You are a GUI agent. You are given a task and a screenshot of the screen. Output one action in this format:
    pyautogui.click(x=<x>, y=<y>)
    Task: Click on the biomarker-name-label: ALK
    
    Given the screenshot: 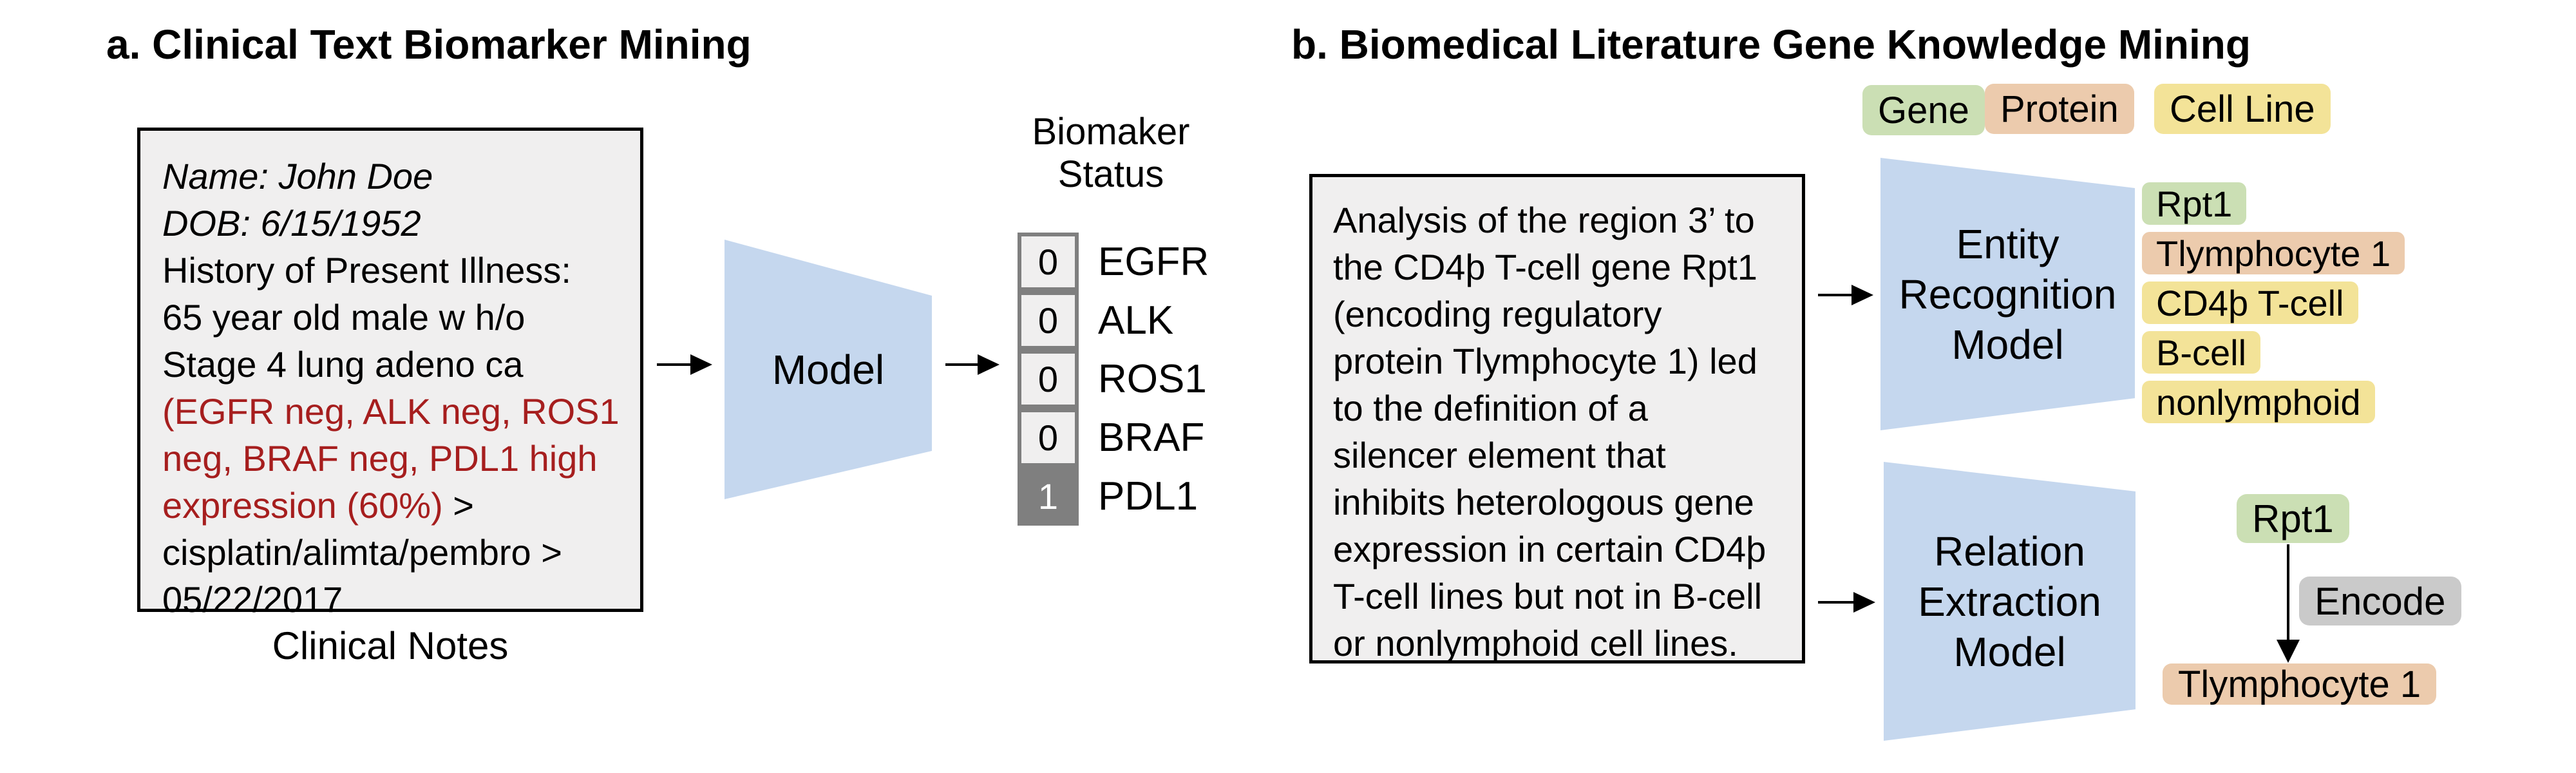 What is the action you would take?
    pyautogui.click(x=1136, y=320)
    